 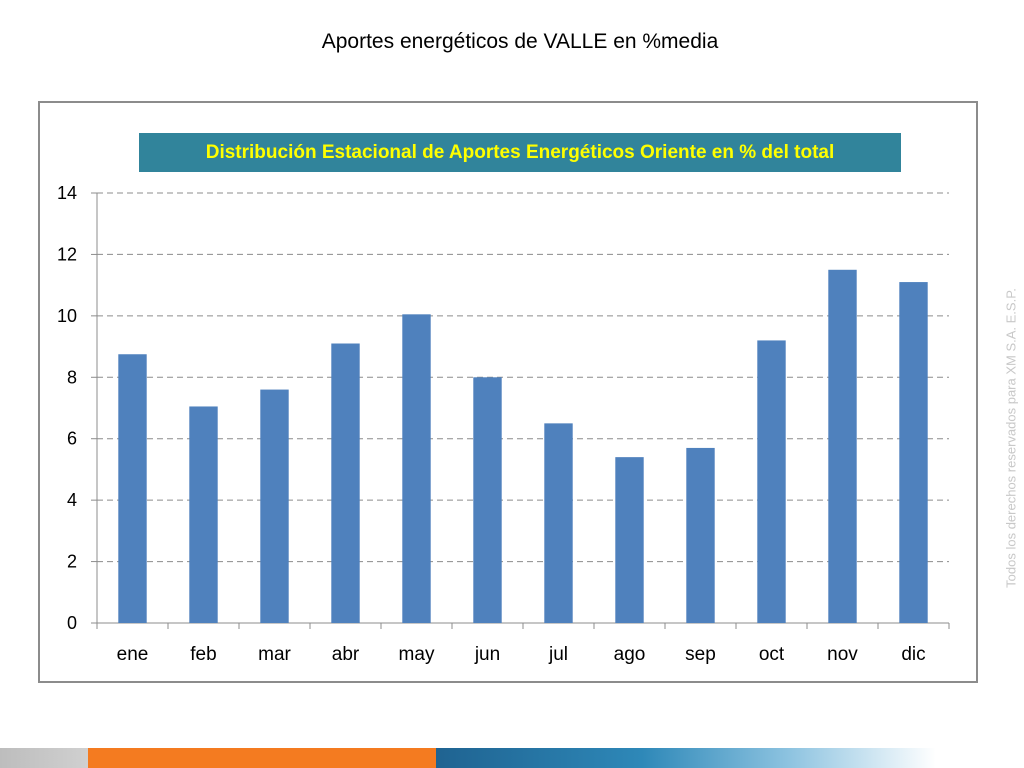 What do you see at coordinates (842, 446) in the screenshot?
I see `bar-nov` at bounding box center [842, 446].